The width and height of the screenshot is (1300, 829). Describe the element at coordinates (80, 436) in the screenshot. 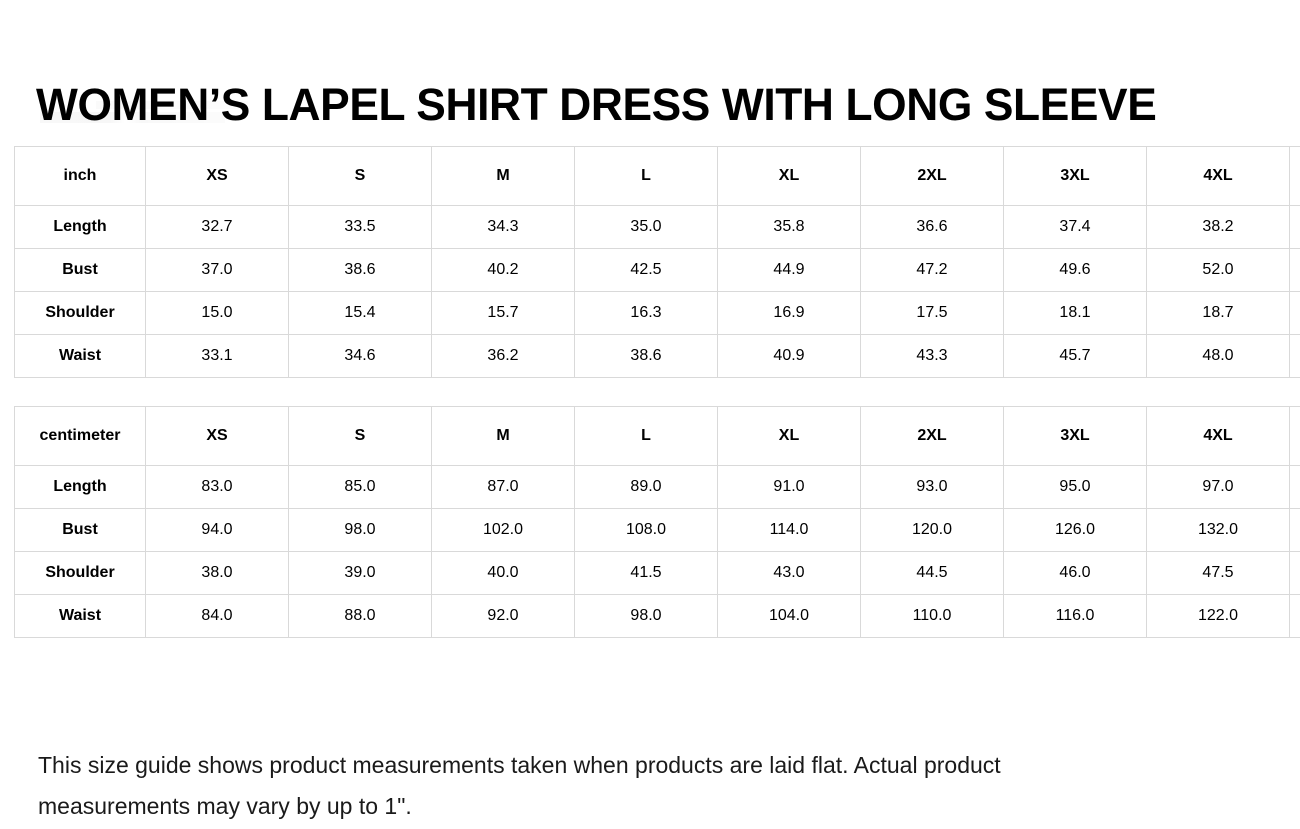

I see `unit-header-centimeter: centimeter` at that location.